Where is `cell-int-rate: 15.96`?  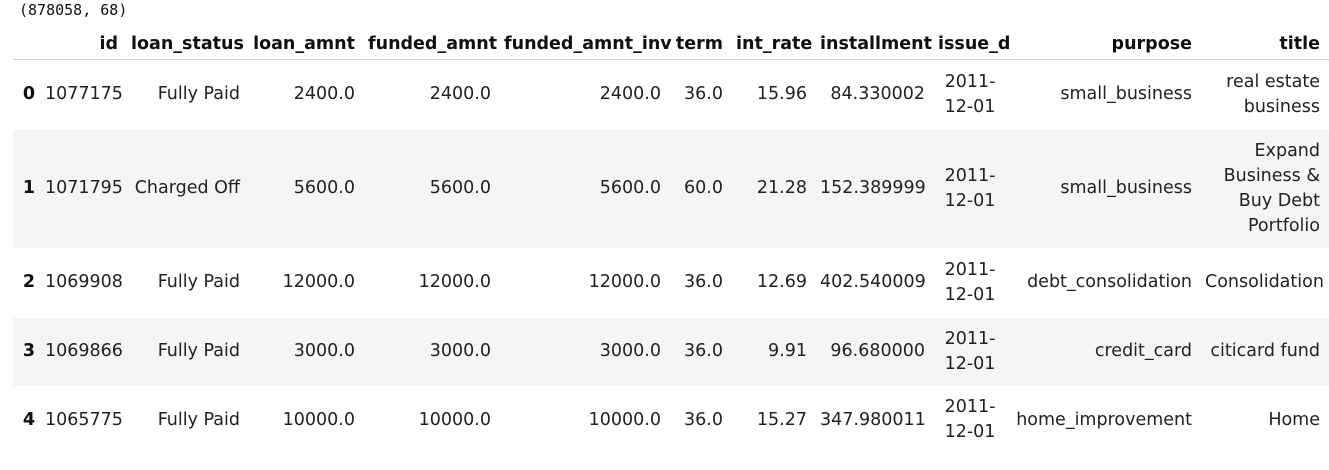 cell-int-rate: 15.96 is located at coordinates (781, 94).